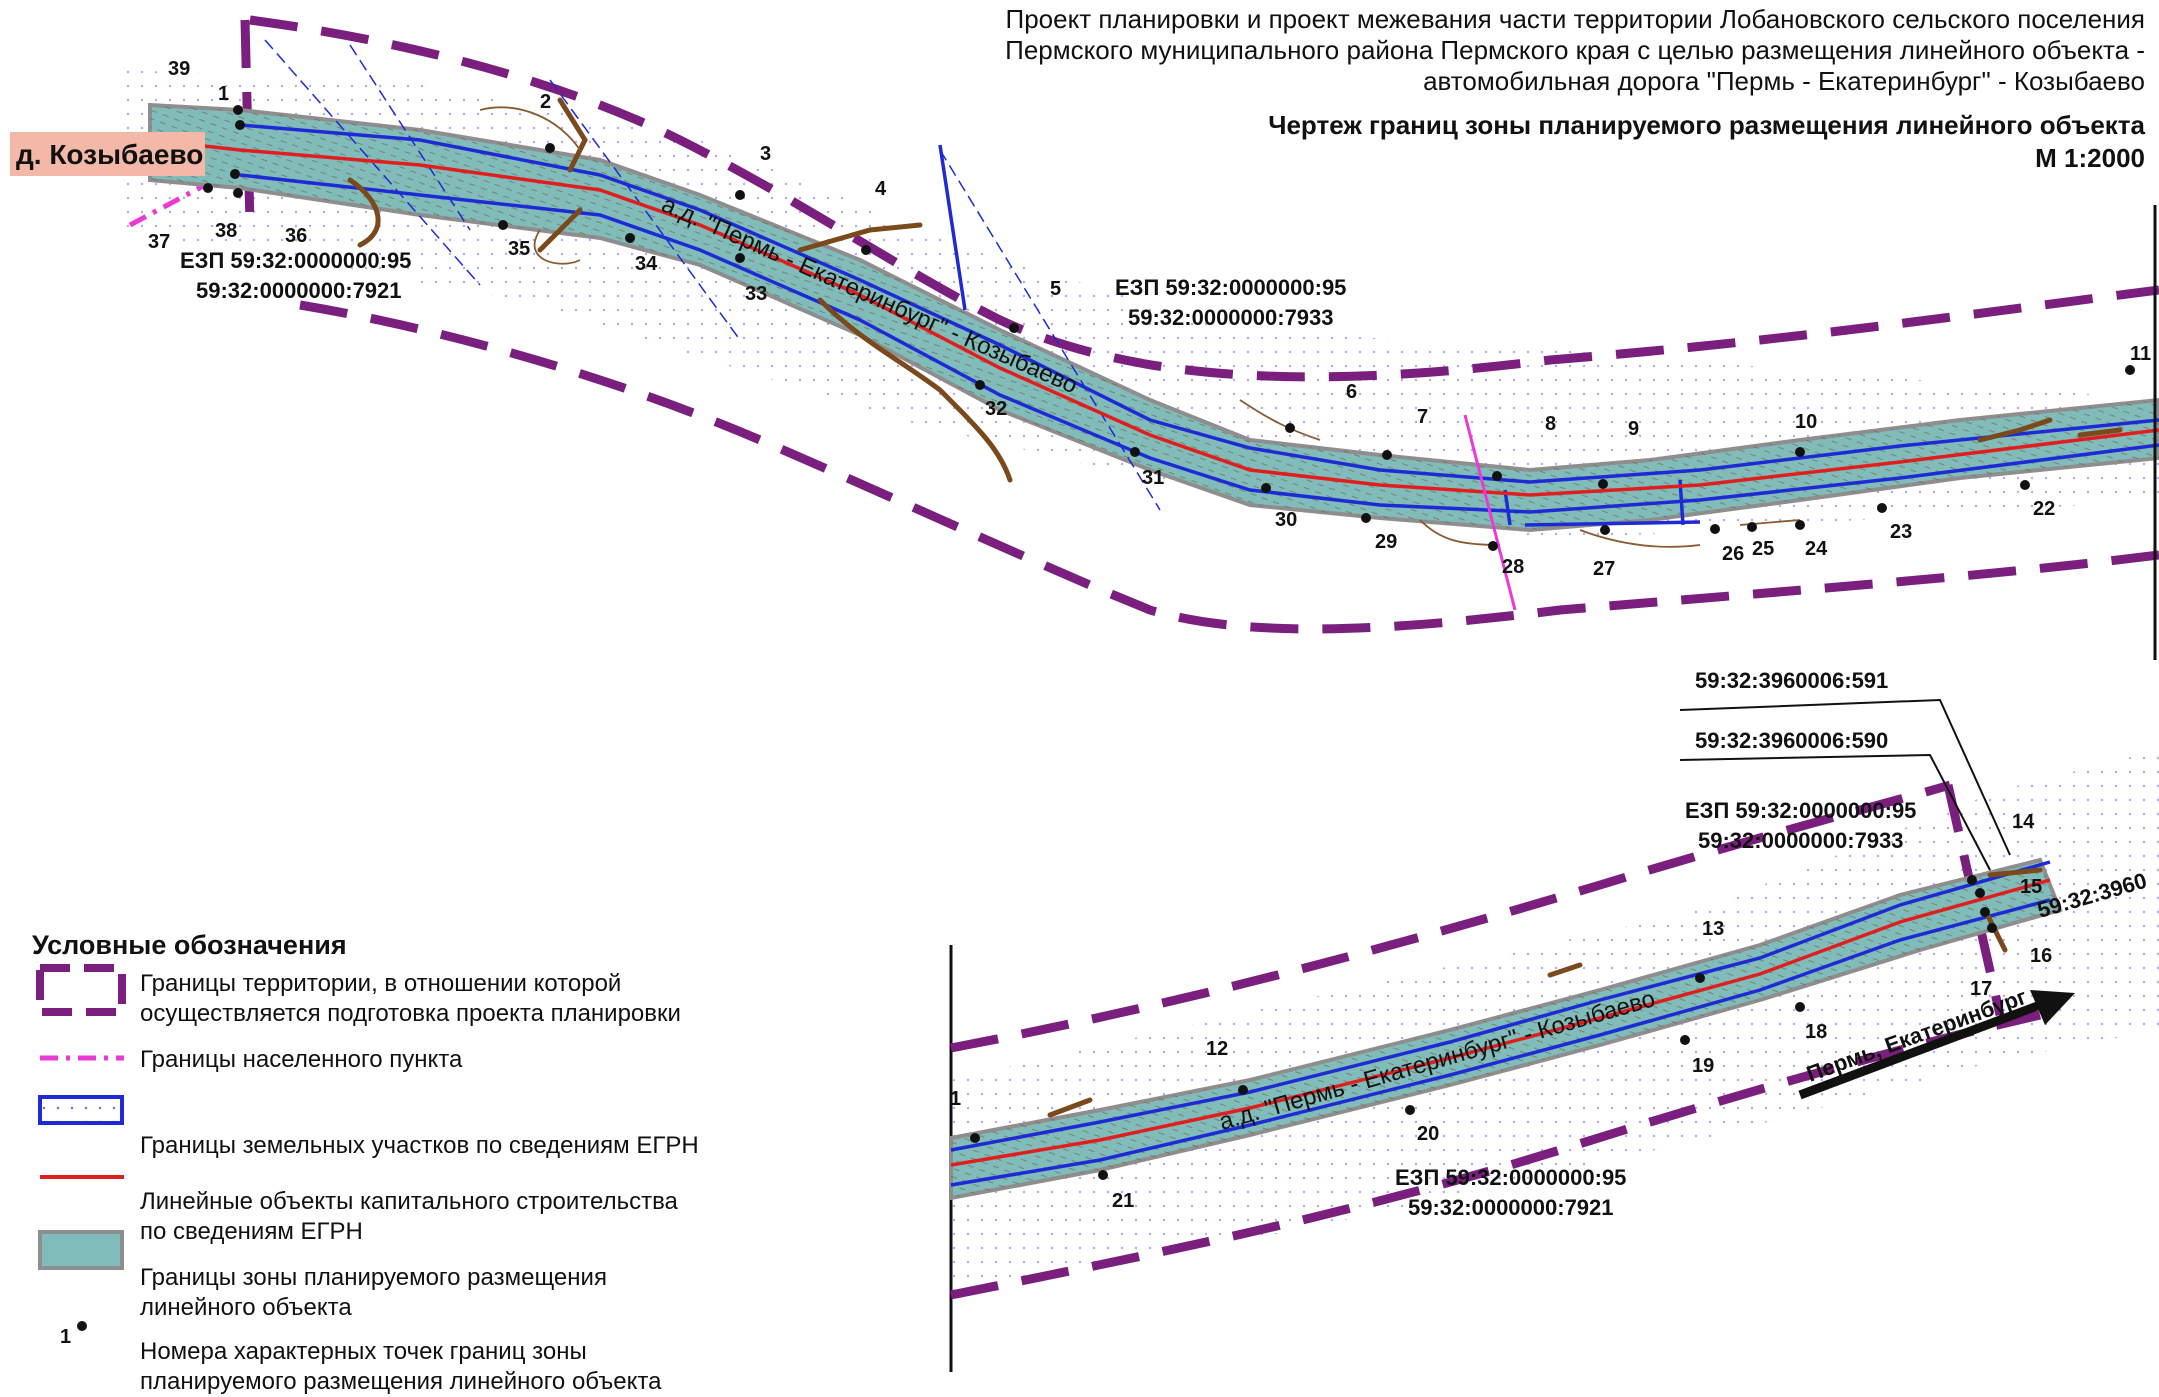 This screenshot has width=2159, height=1397. What do you see at coordinates (82, 1326) in the screenshot?
I see `legend-symbol-point` at bounding box center [82, 1326].